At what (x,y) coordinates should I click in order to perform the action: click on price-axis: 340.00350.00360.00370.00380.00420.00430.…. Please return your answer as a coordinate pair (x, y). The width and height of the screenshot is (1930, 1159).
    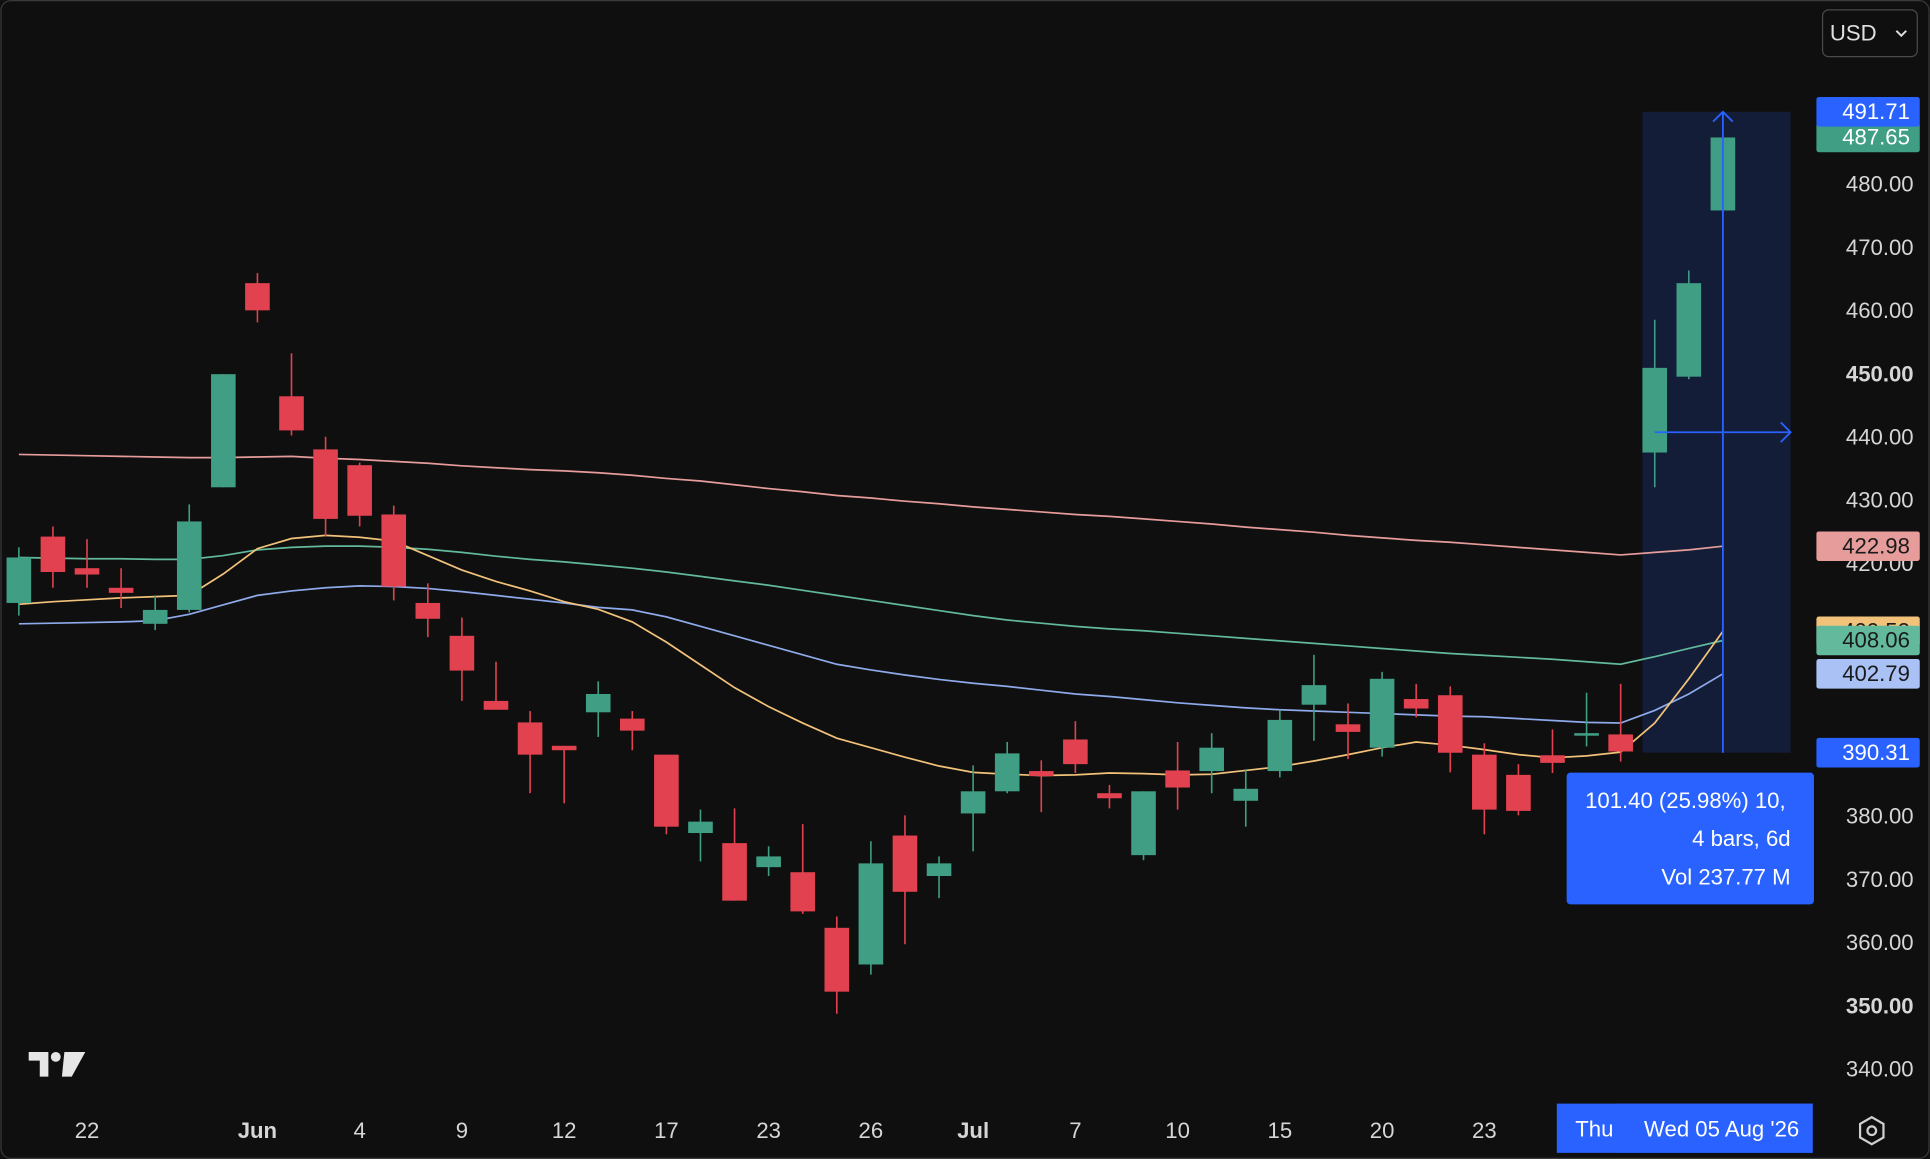
    Looking at the image, I should click on (1868, 589).